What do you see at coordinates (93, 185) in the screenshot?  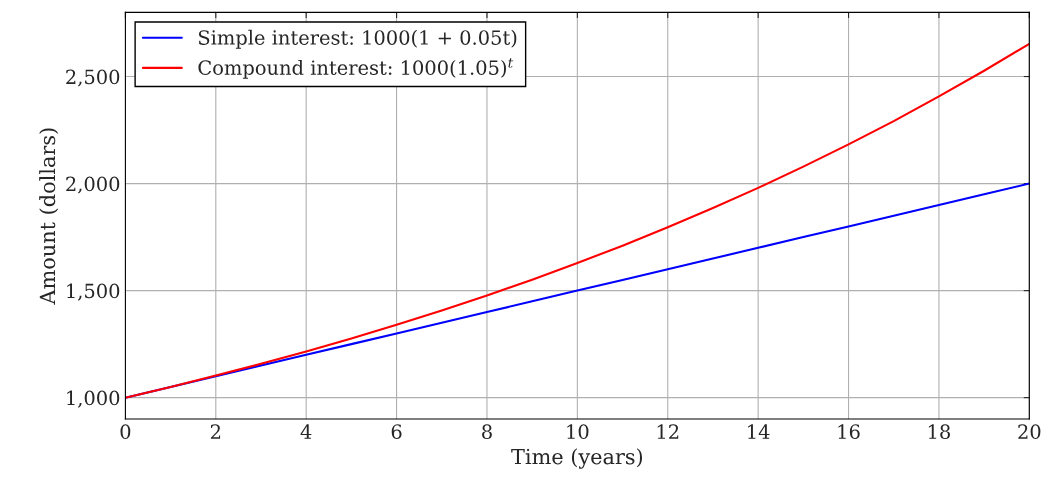 I see `y-tick-label: 2,000` at bounding box center [93, 185].